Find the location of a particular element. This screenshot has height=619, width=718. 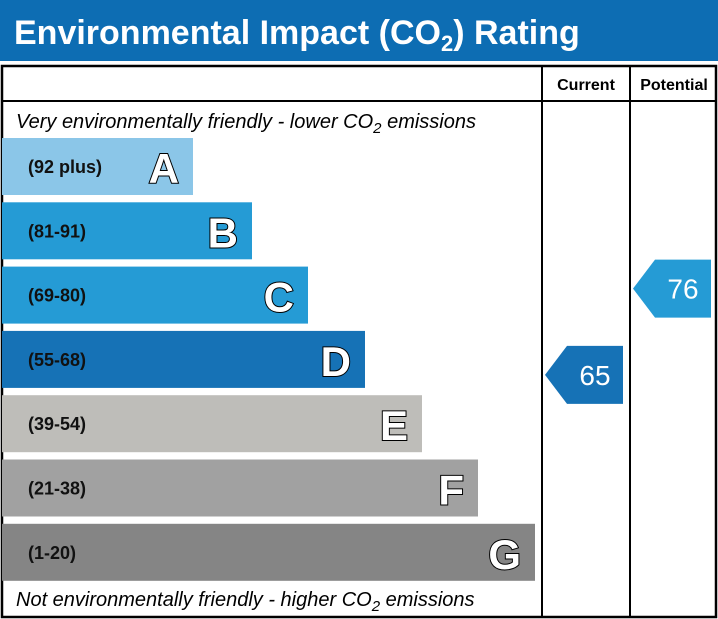

band-f: (21-38) F is located at coordinates (240, 488).